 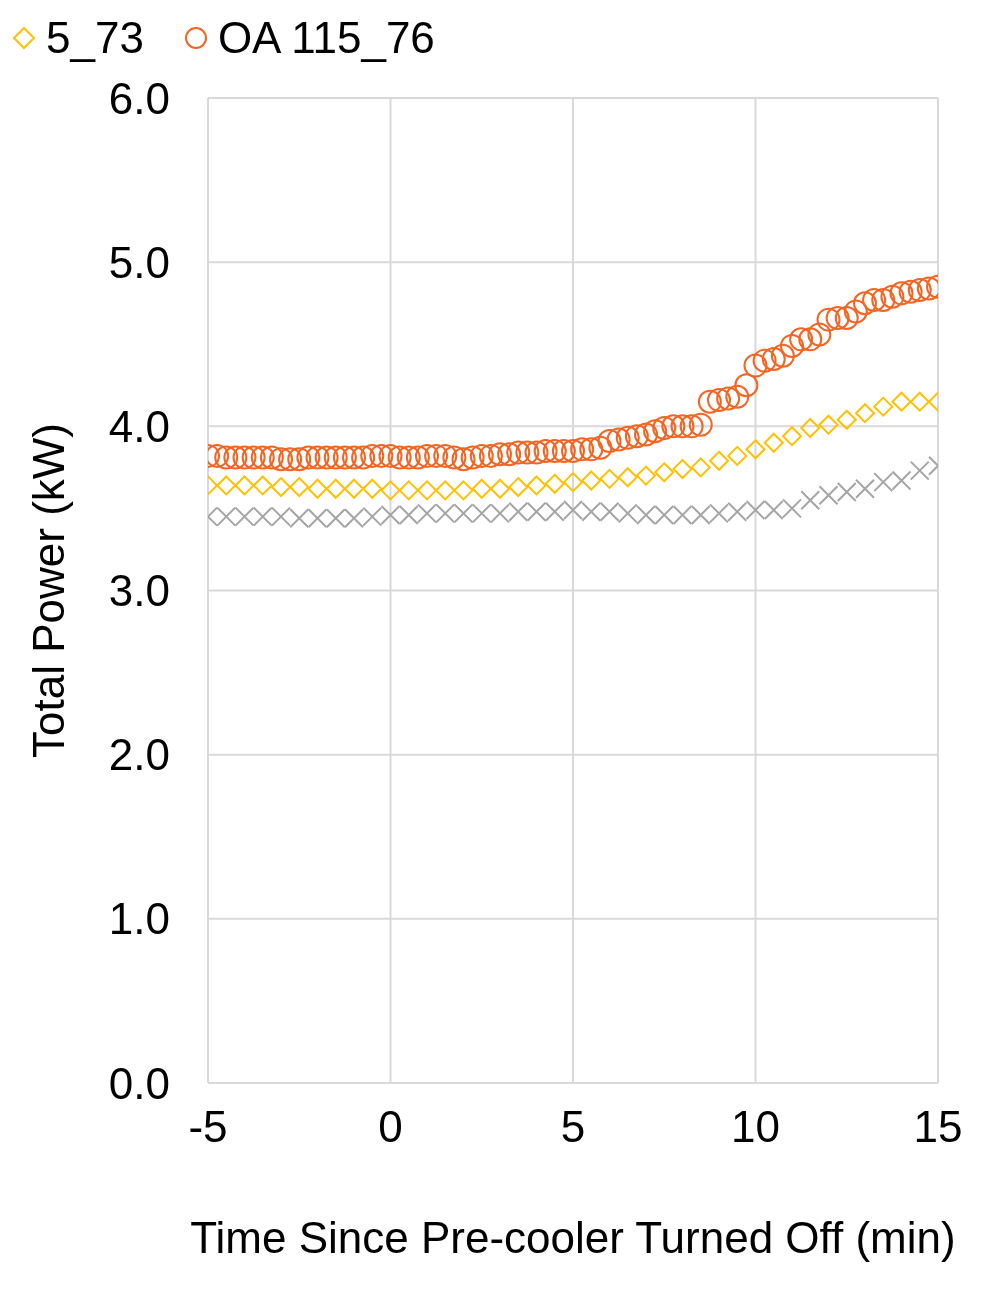 What do you see at coordinates (390, 1127) in the screenshot?
I see `x-tick-label: 0` at bounding box center [390, 1127].